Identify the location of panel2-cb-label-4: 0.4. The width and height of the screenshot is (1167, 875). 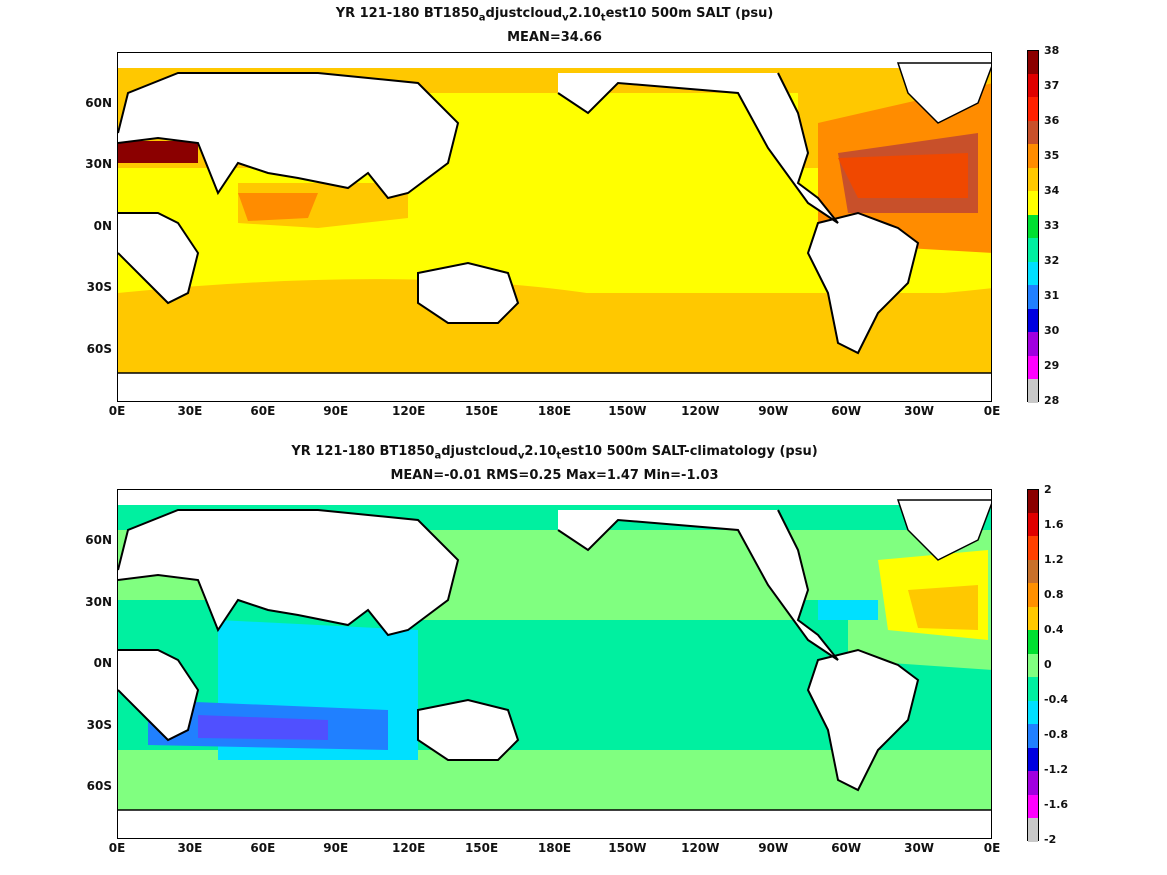
(1054, 629).